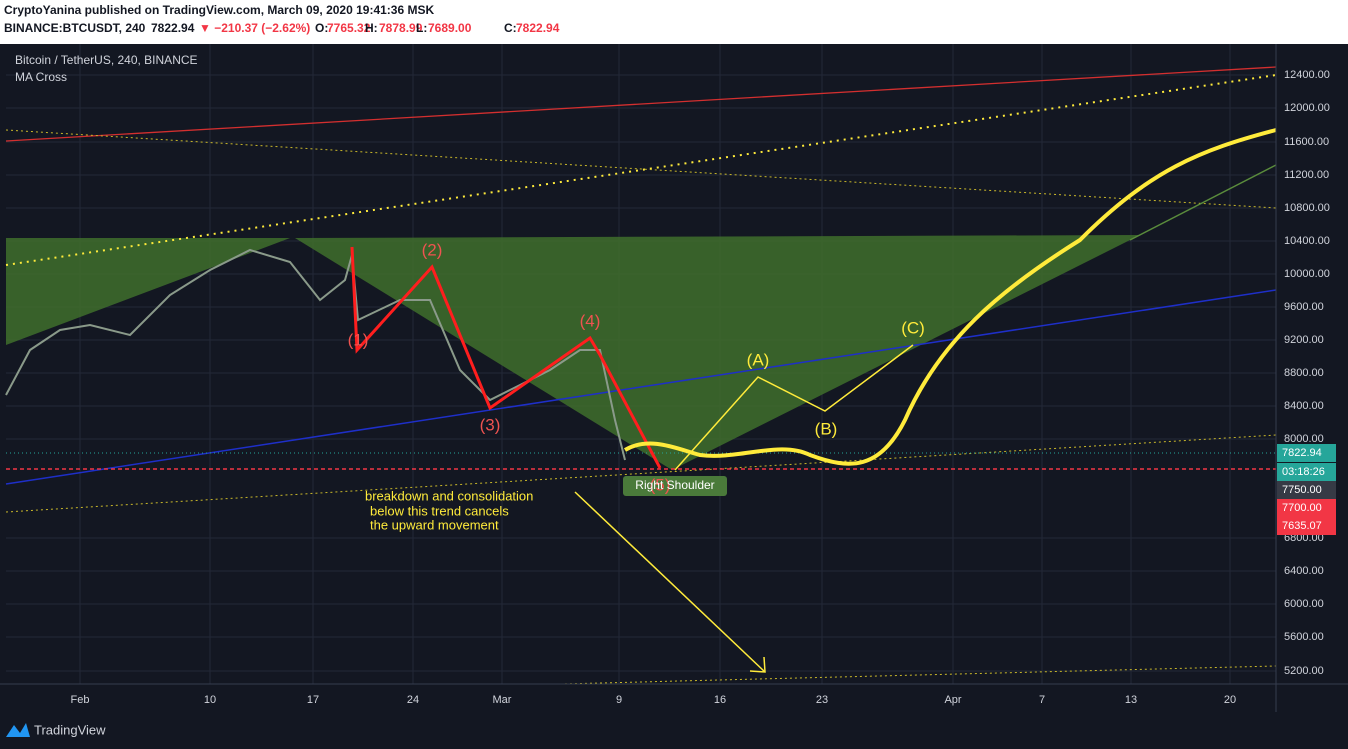 Image resolution: width=1348 pixels, height=749 pixels. I want to click on text: 16, so click(720, 700).